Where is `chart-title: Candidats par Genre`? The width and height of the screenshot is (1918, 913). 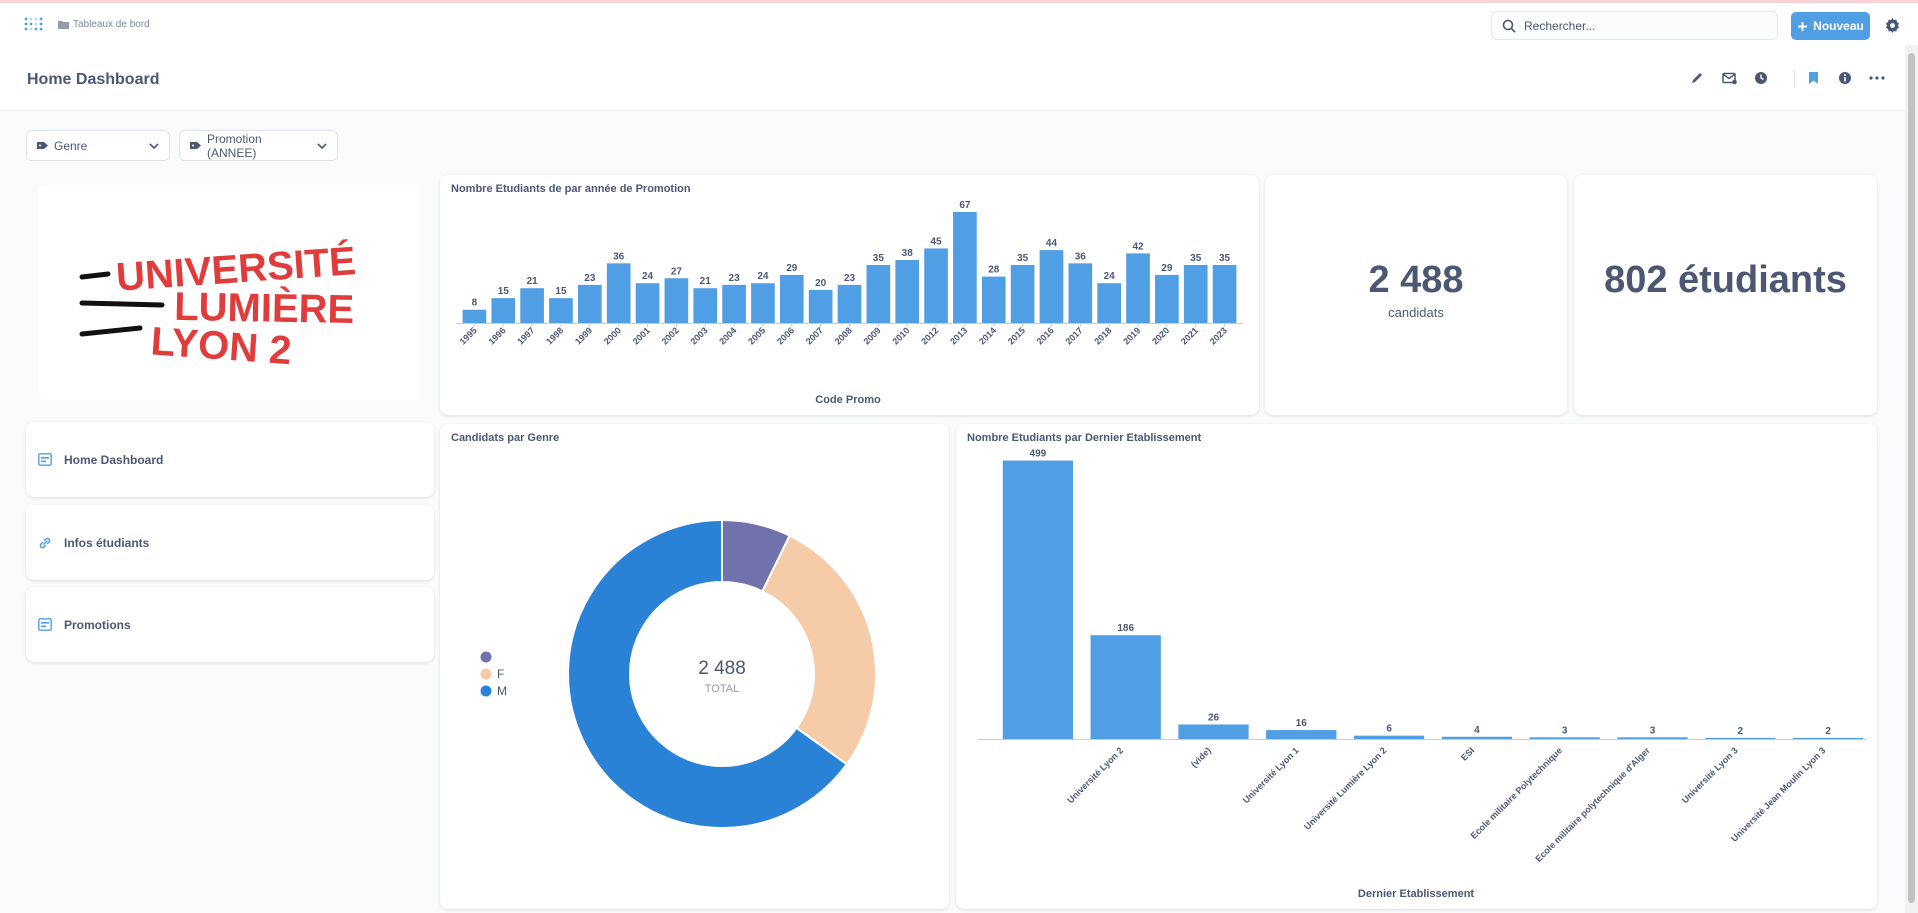
chart-title: Candidats par Genre is located at coordinates (505, 438).